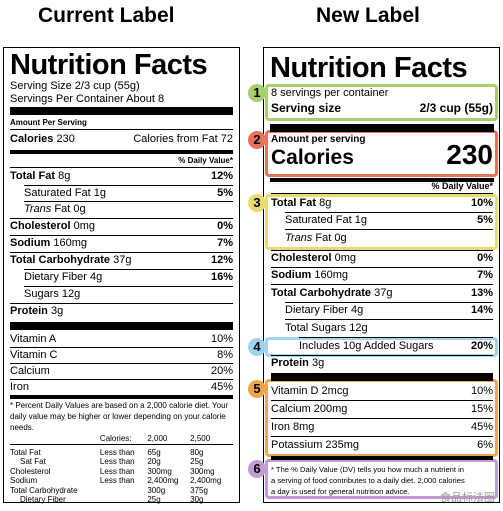 This screenshot has height=511, width=503. I want to click on current-vitamin-c-dv: 8%, so click(225, 355).